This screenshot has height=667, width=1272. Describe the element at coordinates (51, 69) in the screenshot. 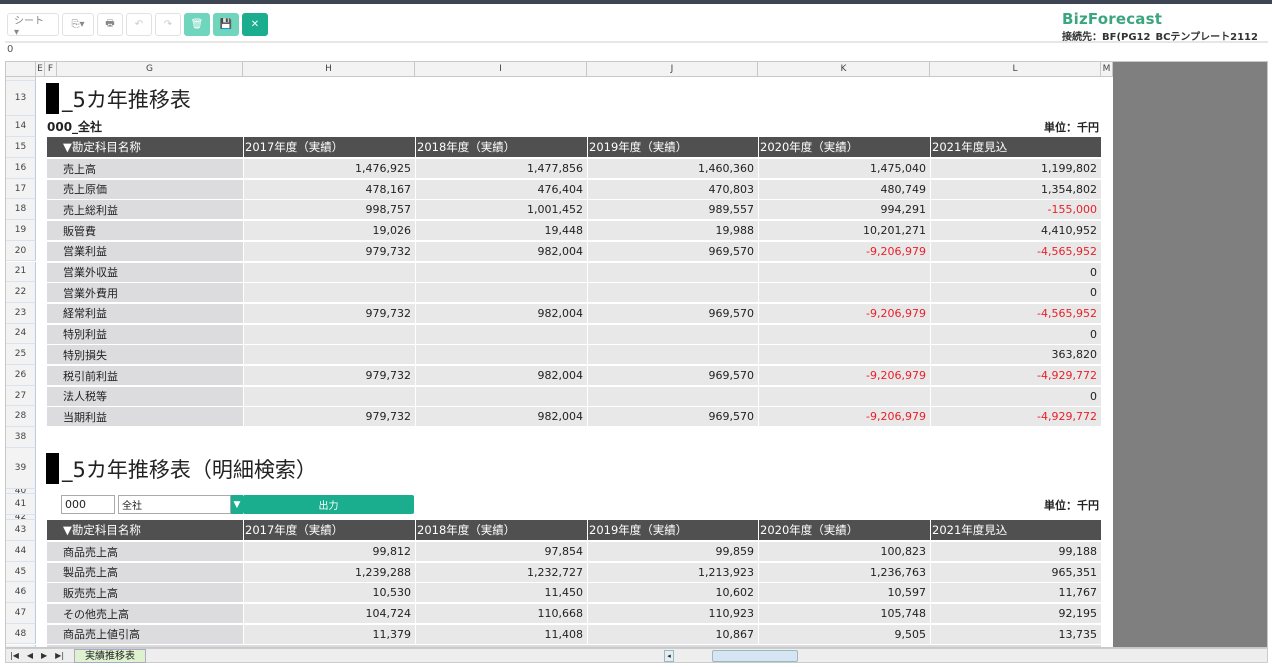

I see `column-header: F` at that location.